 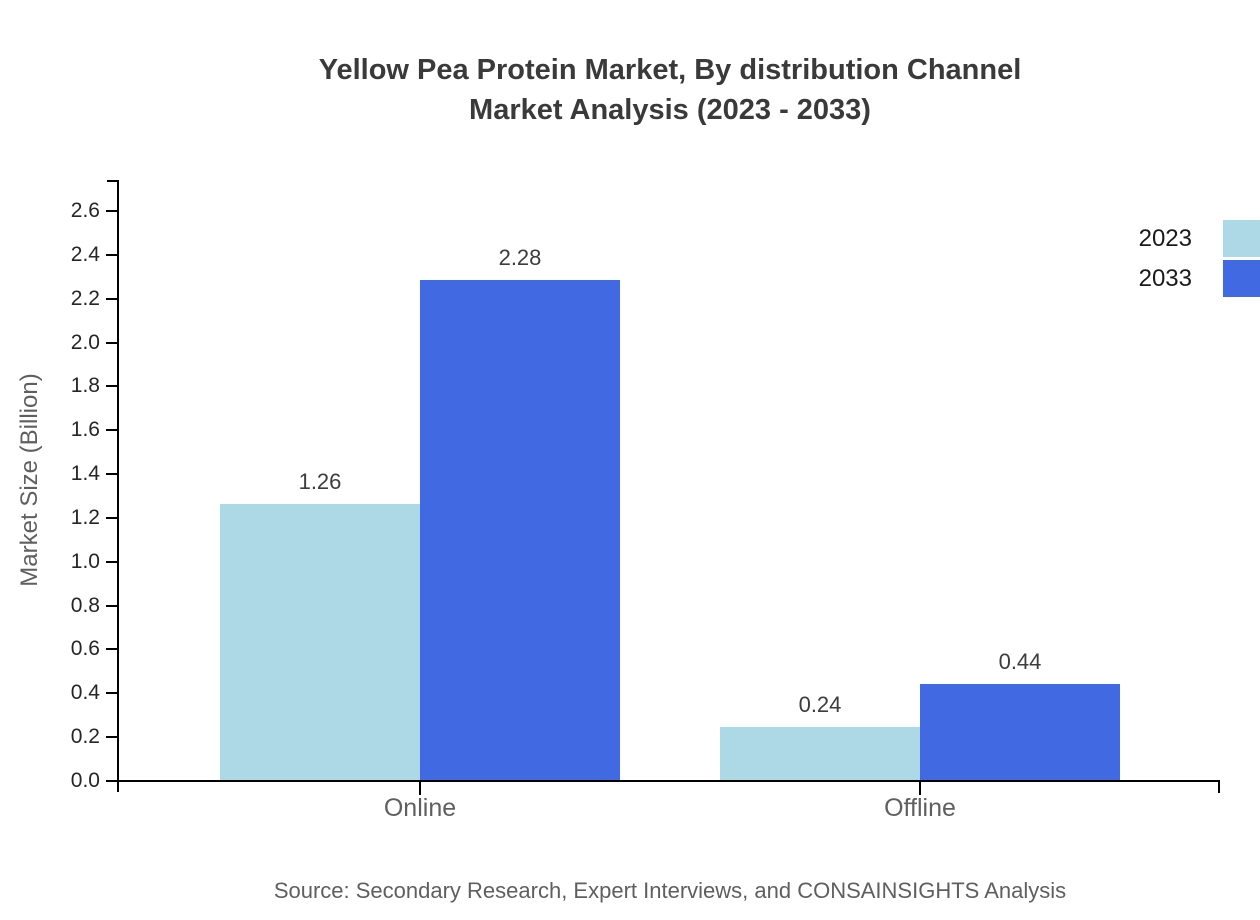 I want to click on y-tick-label: 1.8, so click(x=85, y=385).